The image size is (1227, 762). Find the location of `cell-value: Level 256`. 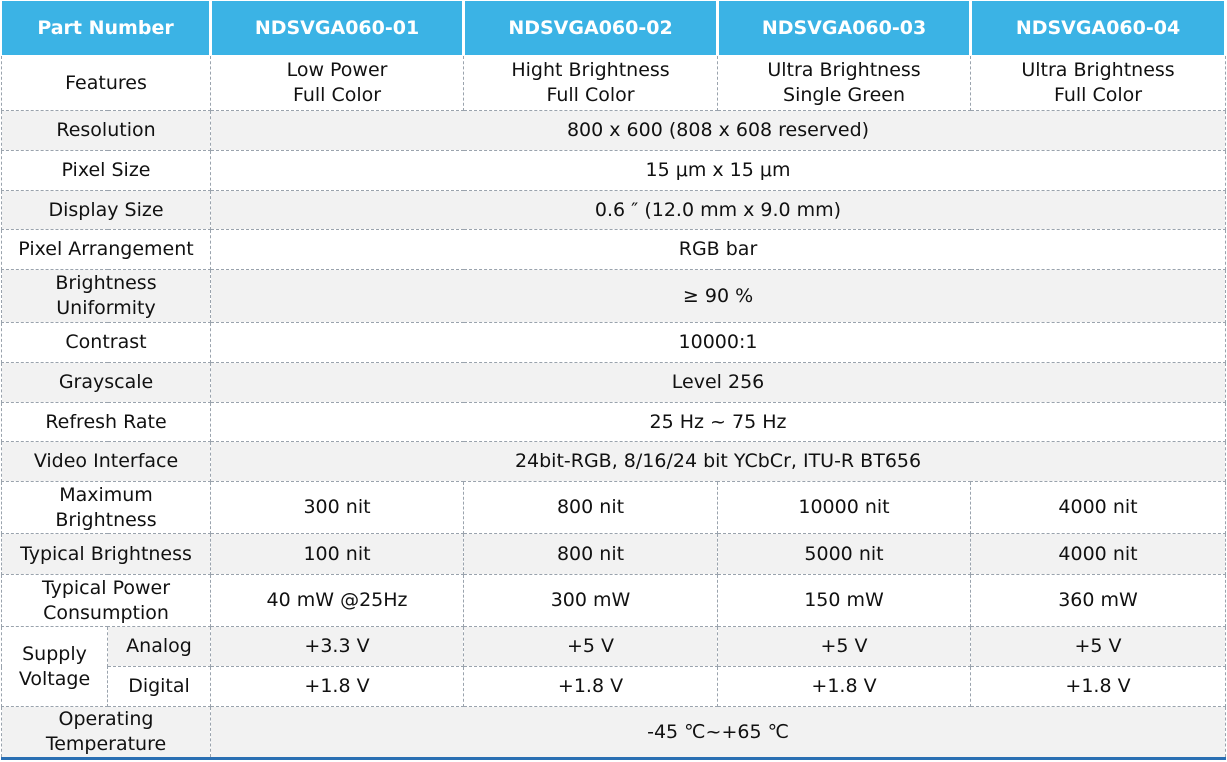

cell-value: Level 256 is located at coordinates (718, 382).